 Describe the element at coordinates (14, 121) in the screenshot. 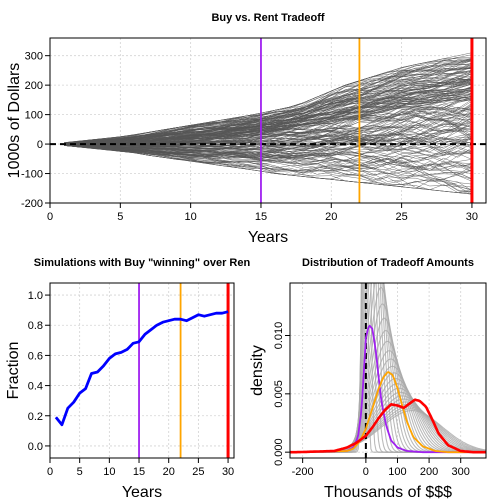

I see `y-axis-label: 1000s of Dollars` at that location.